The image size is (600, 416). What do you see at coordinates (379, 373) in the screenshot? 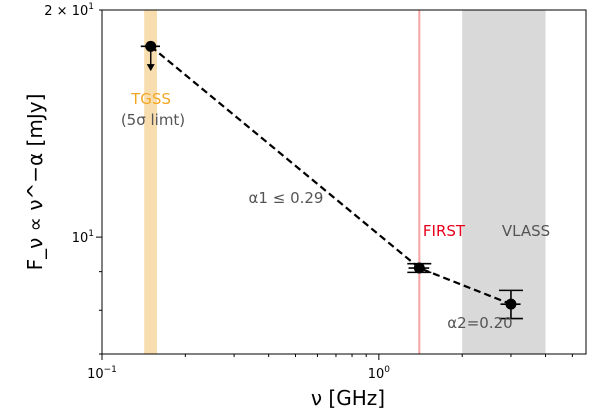
I see `x-tick-label-1: 10⁰` at bounding box center [379, 373].